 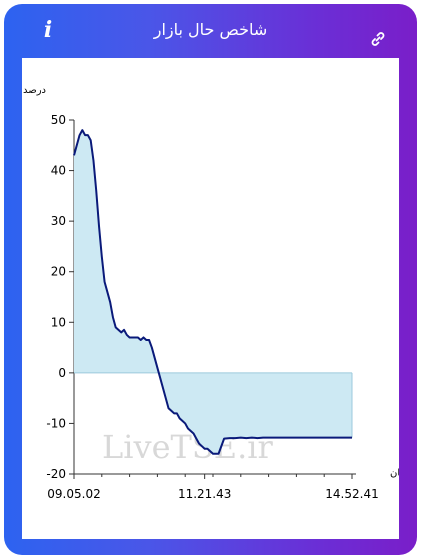 What do you see at coordinates (58, 171) in the screenshot?
I see `y-tick-label: 40` at bounding box center [58, 171].